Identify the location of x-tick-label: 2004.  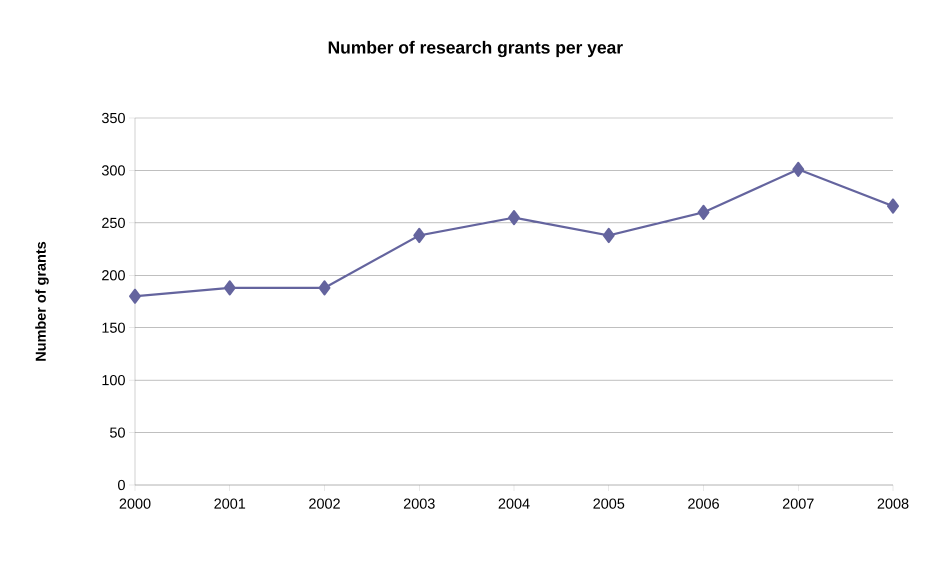
(514, 503).